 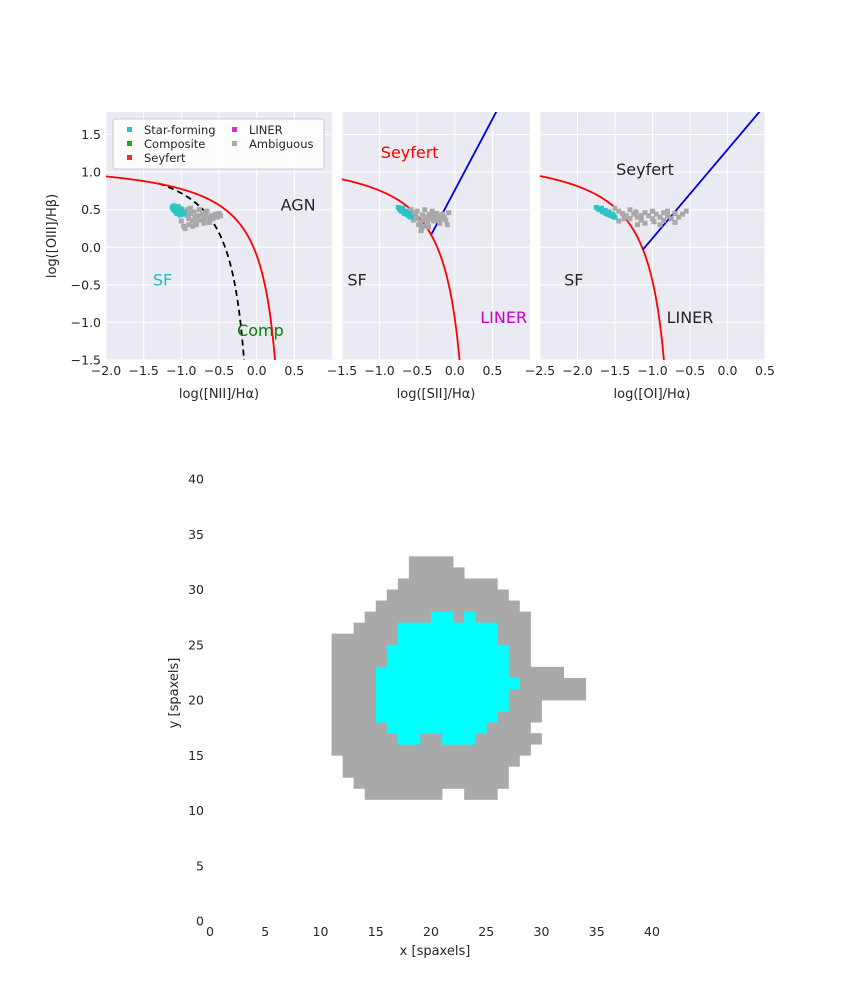 What do you see at coordinates (431, 931) in the screenshot?
I see `x-tick-label: 20` at bounding box center [431, 931].